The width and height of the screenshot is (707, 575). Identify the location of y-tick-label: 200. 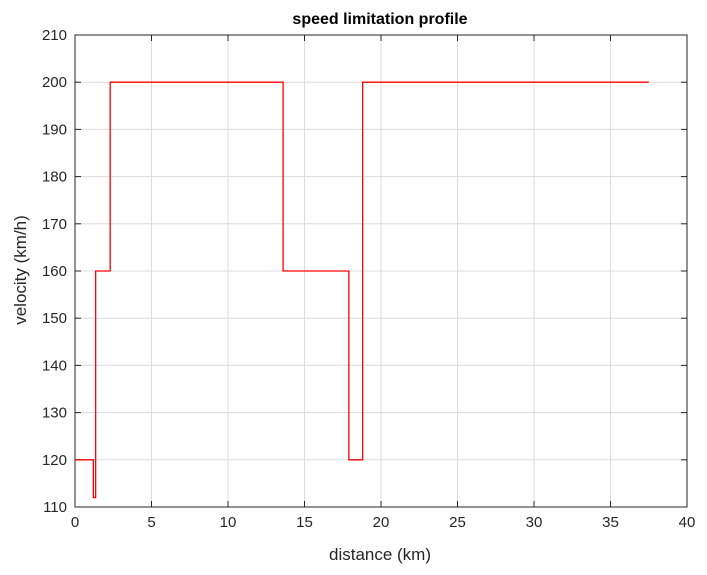
(54, 82).